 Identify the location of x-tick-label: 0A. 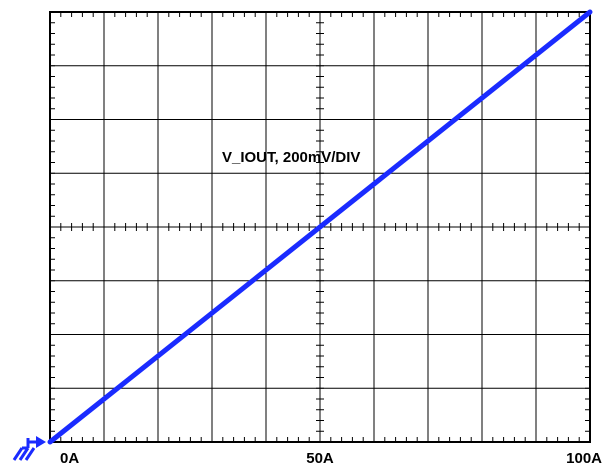
(69, 458).